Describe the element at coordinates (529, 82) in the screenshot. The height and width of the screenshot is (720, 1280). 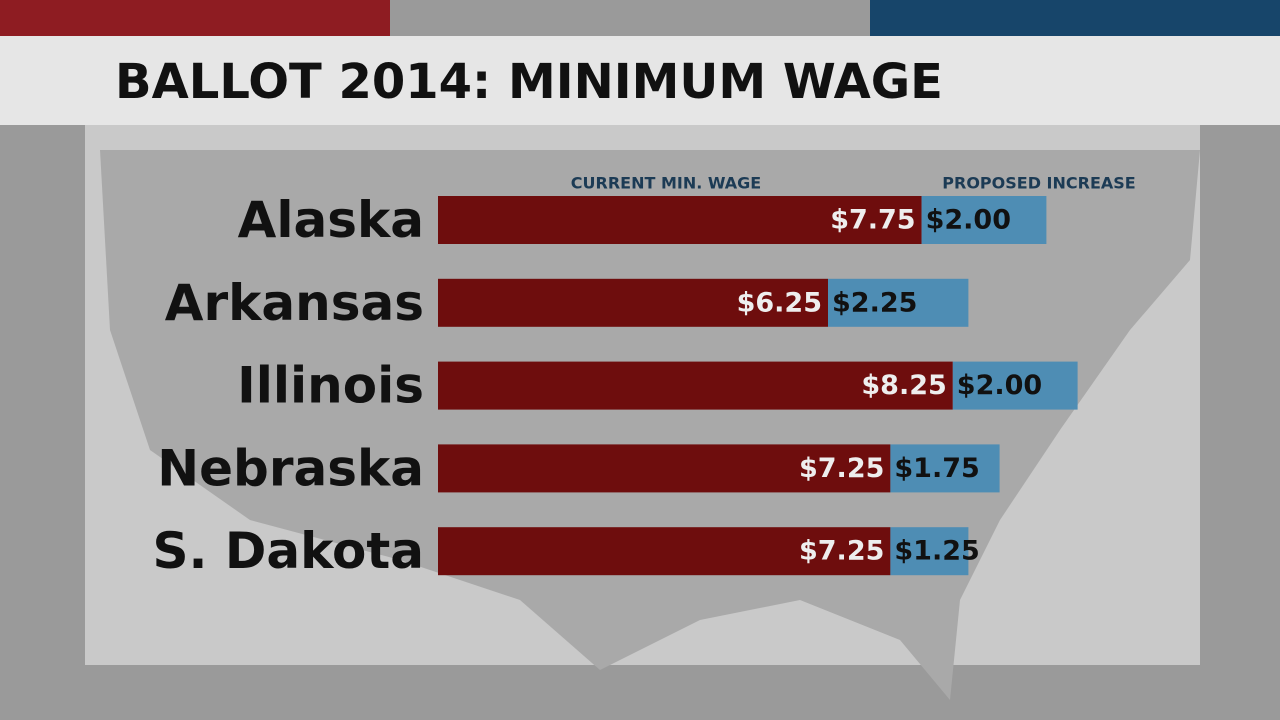
I see `chart-title: BALLOT 2014: MINIMUM WAGE` at that location.